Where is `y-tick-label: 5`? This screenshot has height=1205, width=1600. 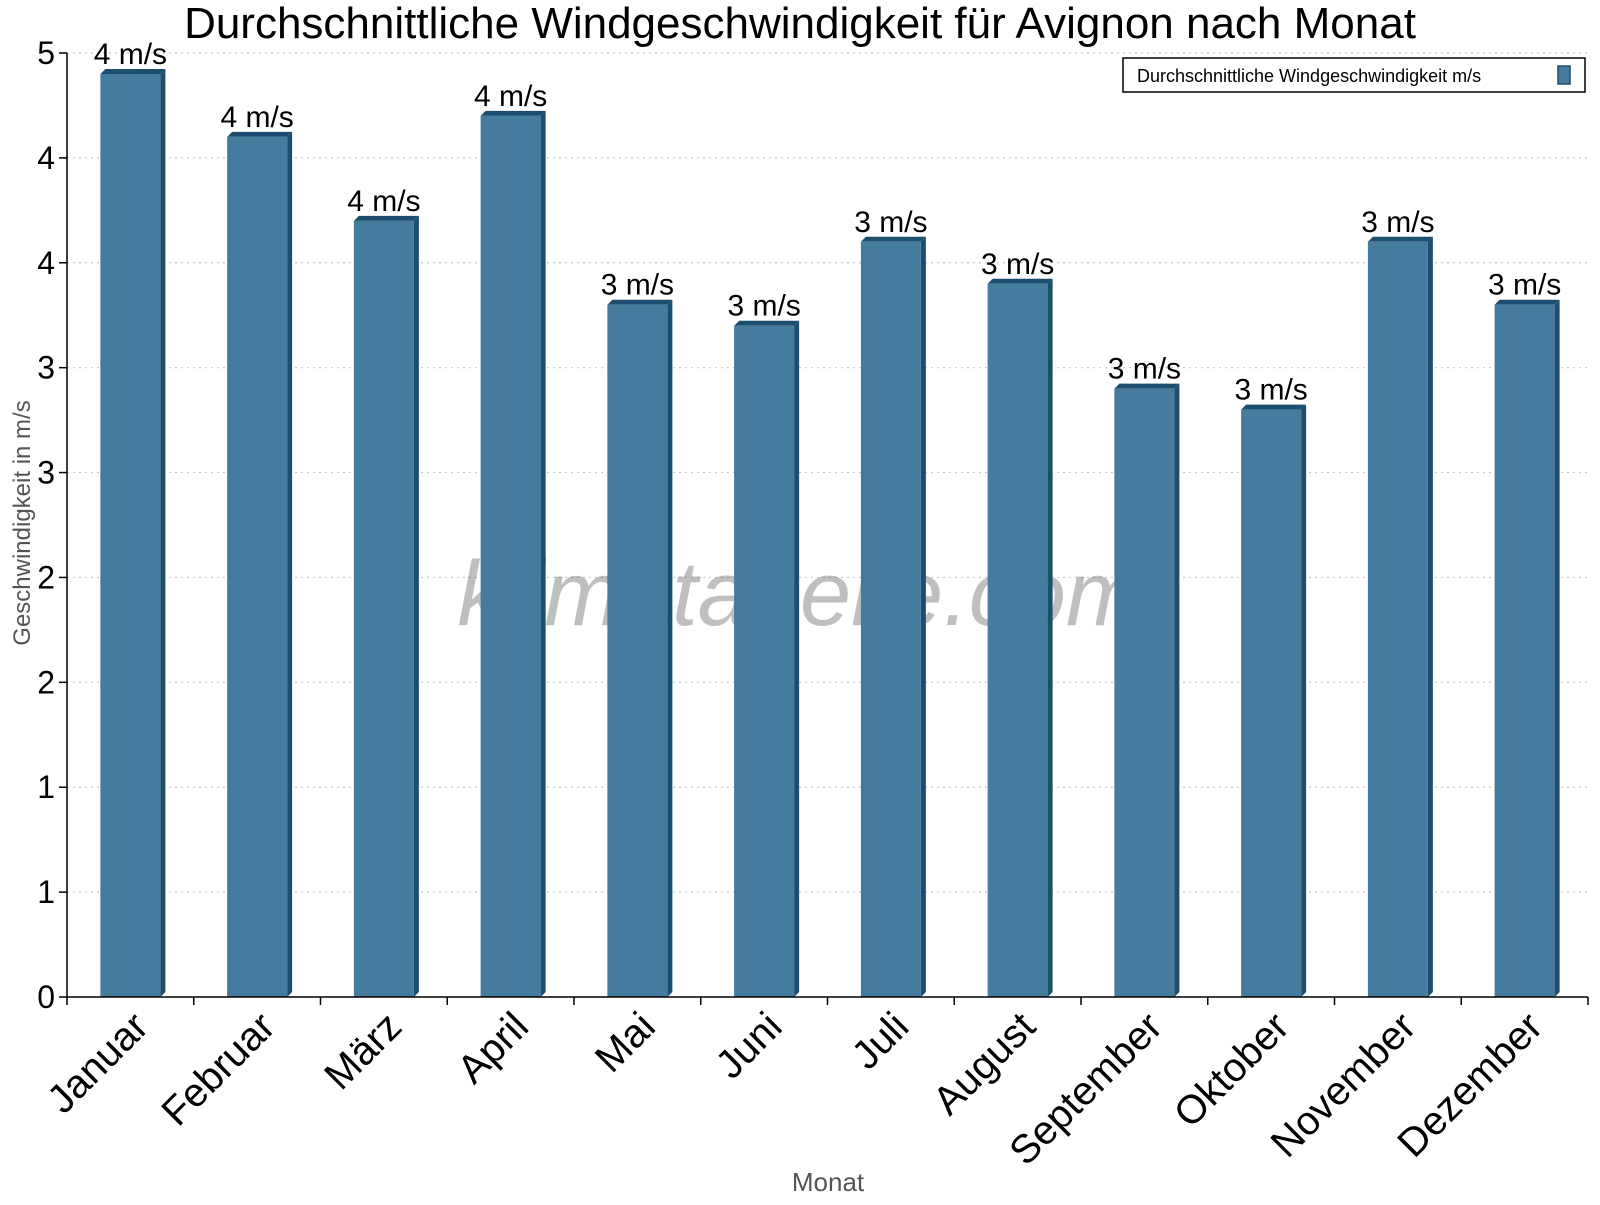 y-tick-label: 5 is located at coordinates (46, 53).